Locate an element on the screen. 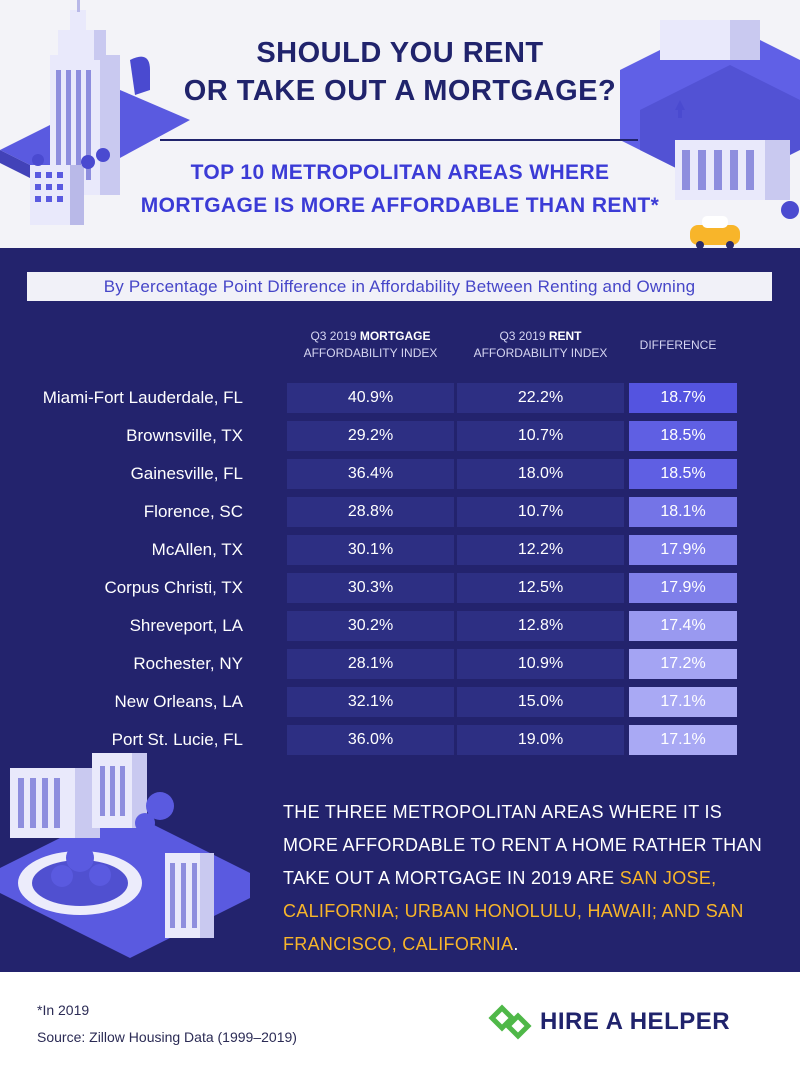 The image size is (800, 1075). table-row: New Orleans, LA 32.1% 15.0% 17.1% is located at coordinates (400, 702).